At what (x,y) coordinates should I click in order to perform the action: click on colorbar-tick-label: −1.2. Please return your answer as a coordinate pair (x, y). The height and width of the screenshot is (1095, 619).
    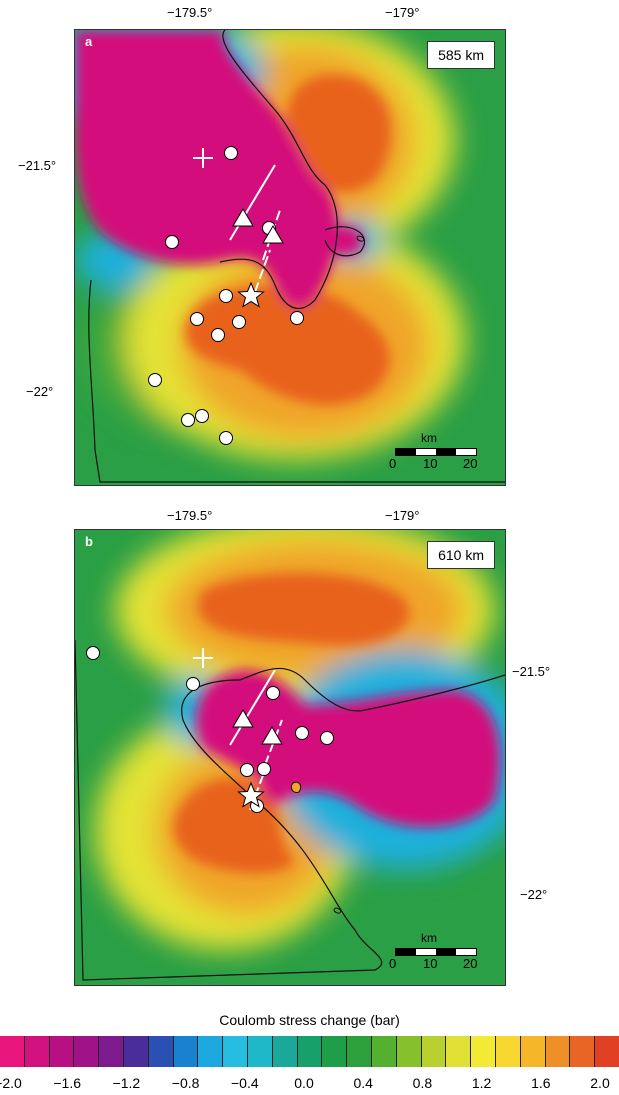
    Looking at the image, I should click on (126, 1083).